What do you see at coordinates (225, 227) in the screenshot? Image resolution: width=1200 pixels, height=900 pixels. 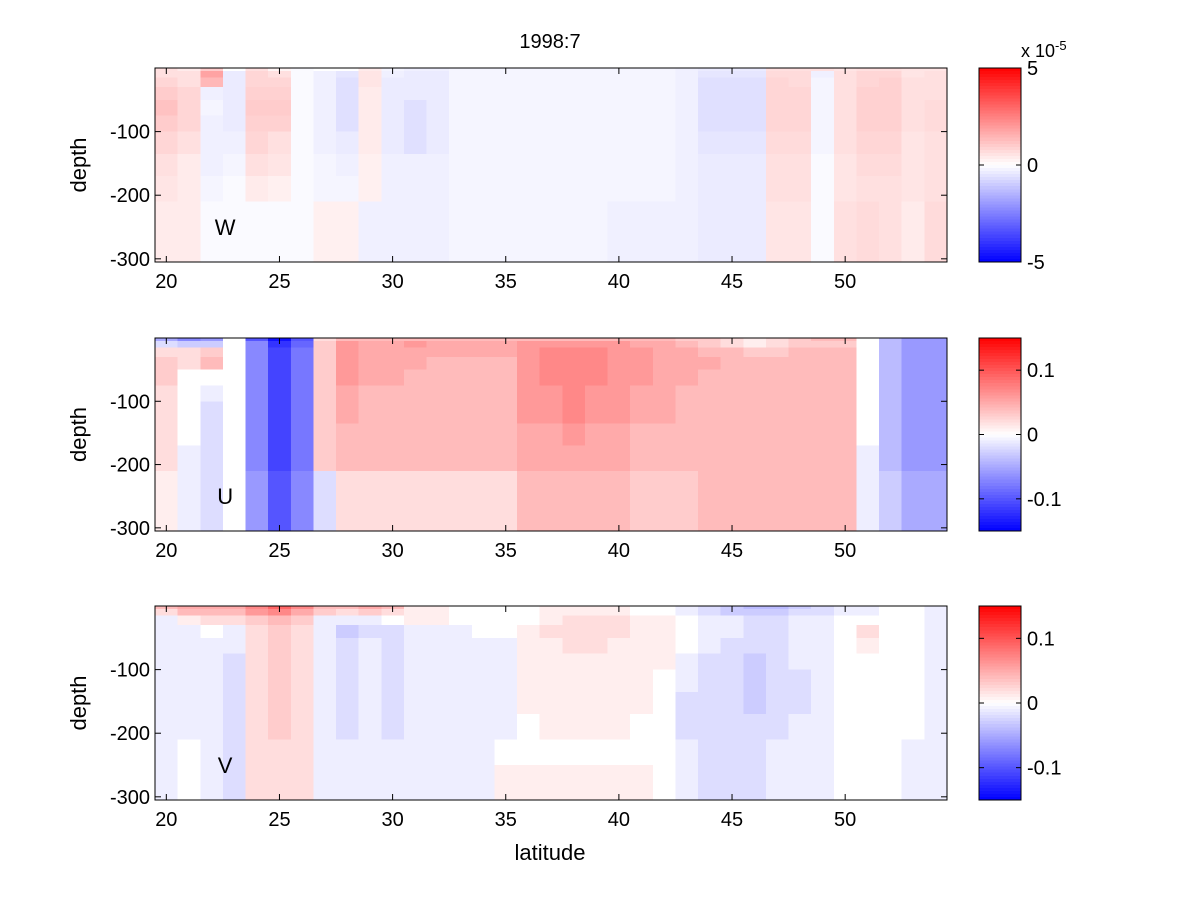 I see `panel-label: W` at bounding box center [225, 227].